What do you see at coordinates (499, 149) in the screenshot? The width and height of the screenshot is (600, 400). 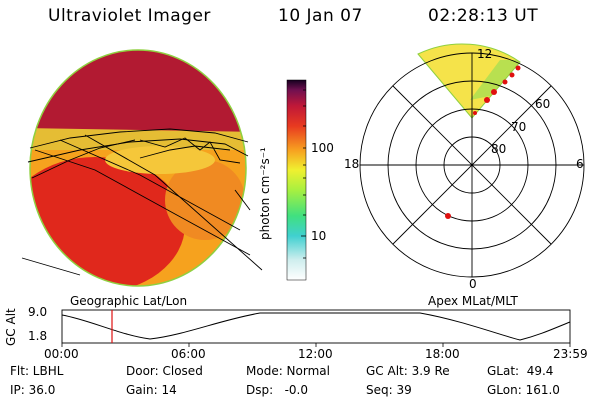 I see `lat-label-80: 80` at bounding box center [499, 149].